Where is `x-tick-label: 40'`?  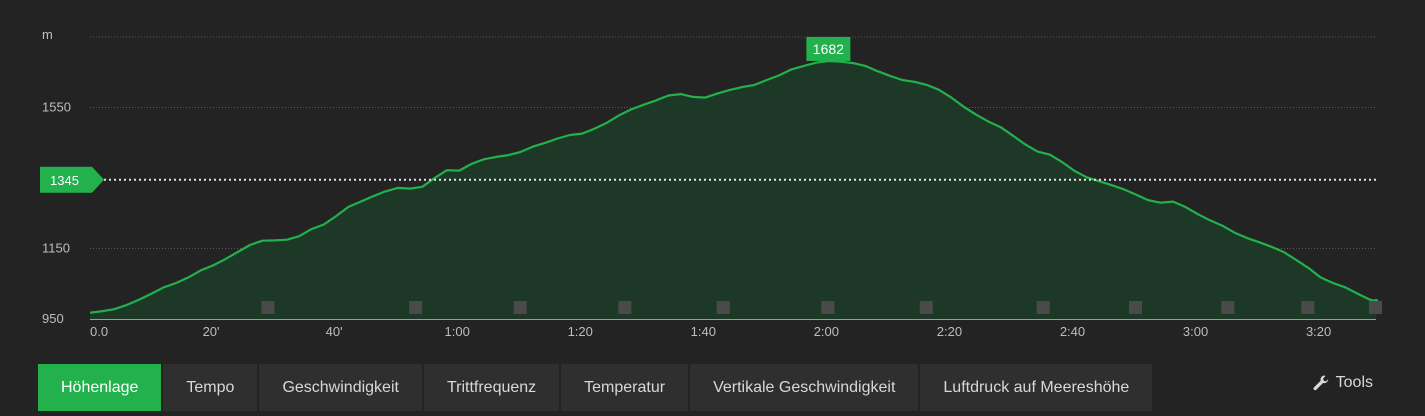
x-tick-label: 40' is located at coordinates (334, 331).